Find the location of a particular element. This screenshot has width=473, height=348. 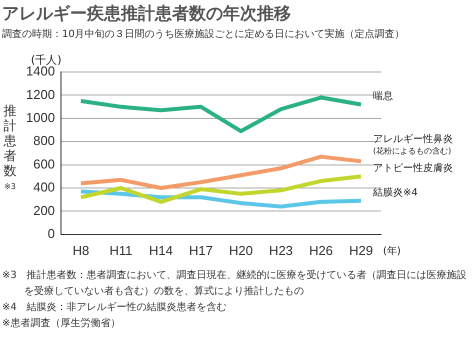

chart-title: アレルギー疾患推計患者数の年次推移 is located at coordinates (146, 14).